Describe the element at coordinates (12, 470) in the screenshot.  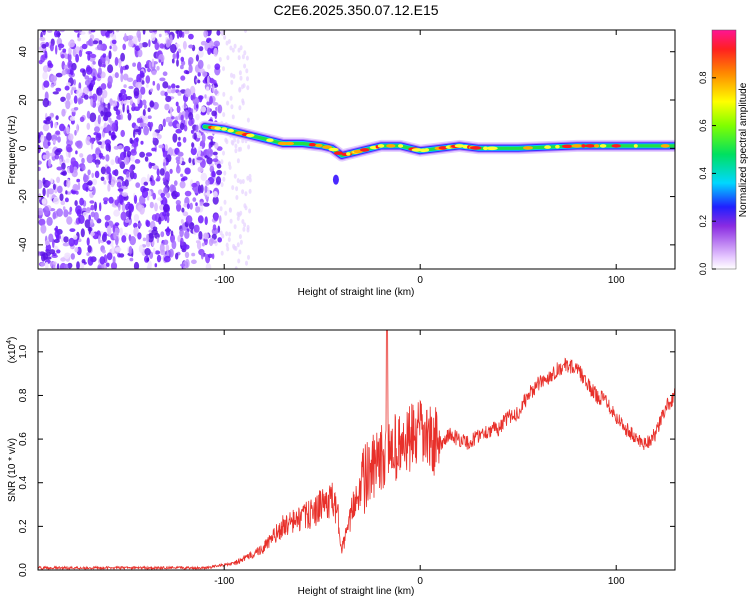
I see `snr-y-axis-label: SNR (10 * v/v)` at that location.